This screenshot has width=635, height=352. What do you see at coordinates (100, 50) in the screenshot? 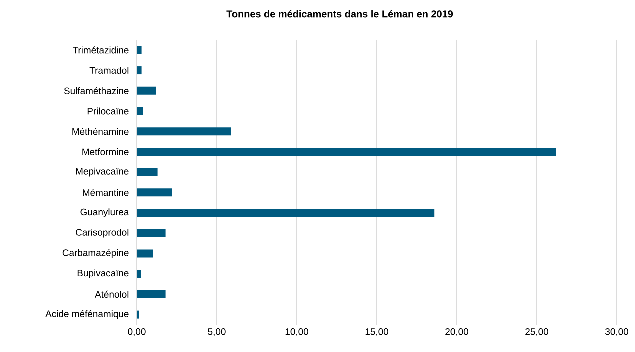
I see `y-tick-label: Trimétazidine` at bounding box center [100, 50].